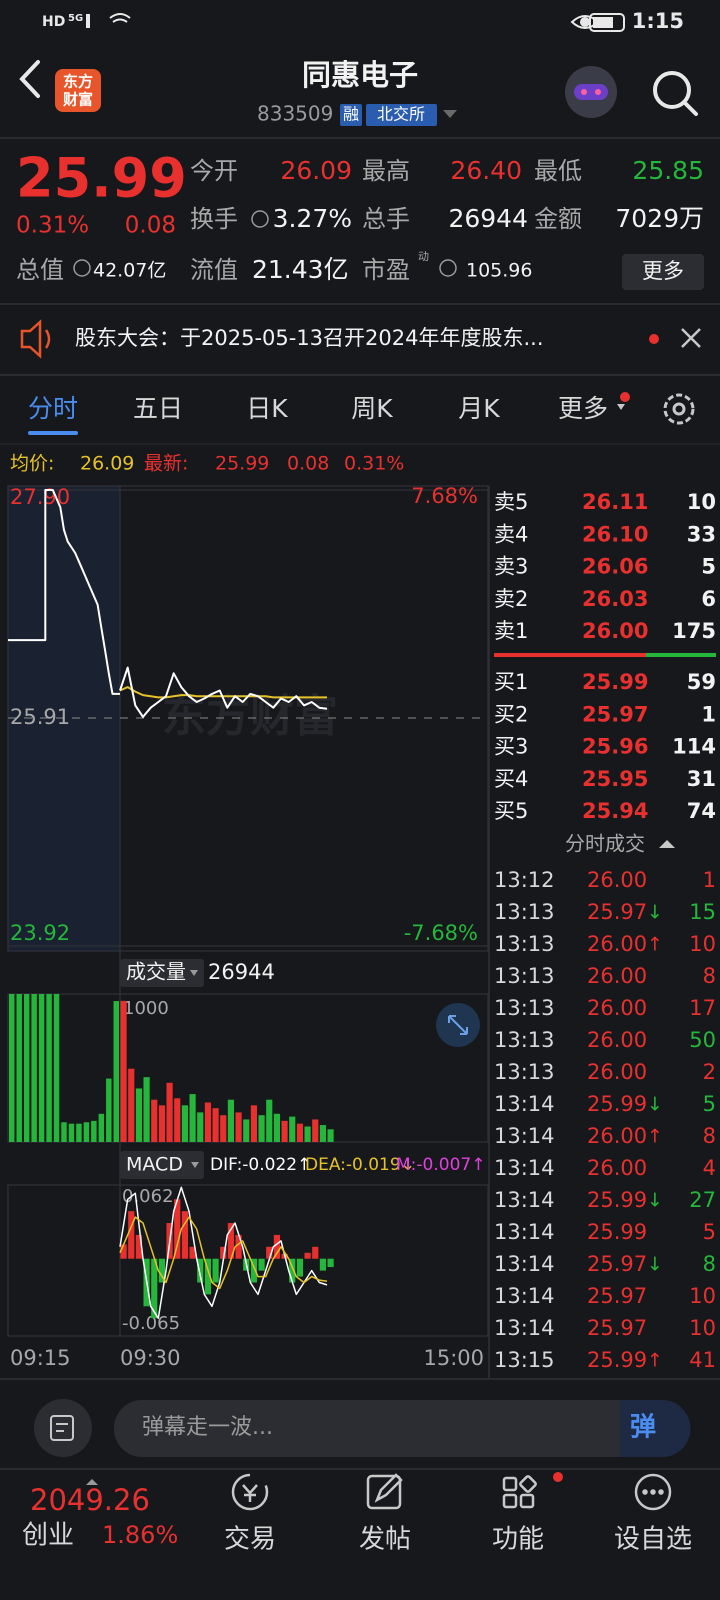  What do you see at coordinates (617, 1232) in the screenshot?
I see `trade-price: 25.99` at bounding box center [617, 1232].